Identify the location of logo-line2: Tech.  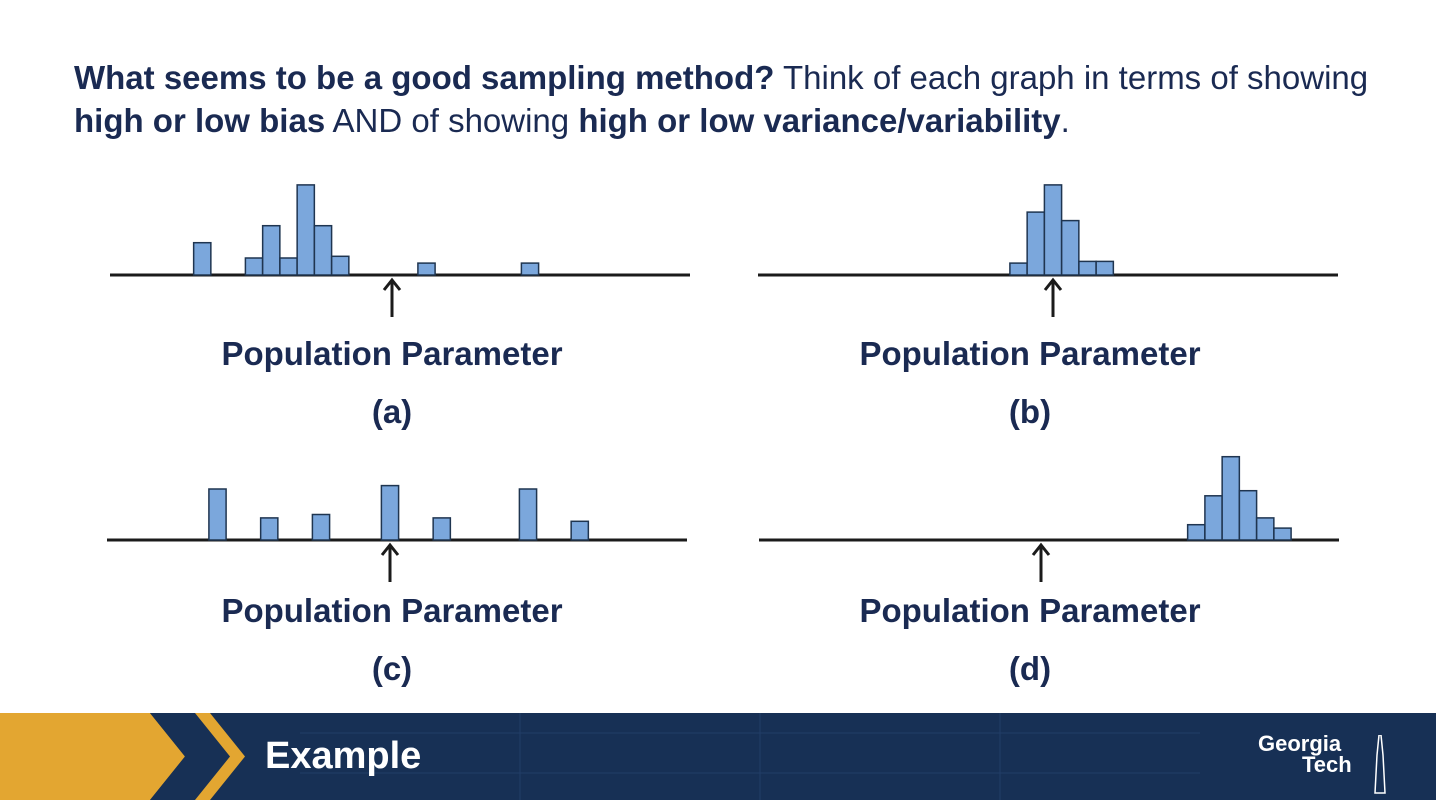
(1327, 764).